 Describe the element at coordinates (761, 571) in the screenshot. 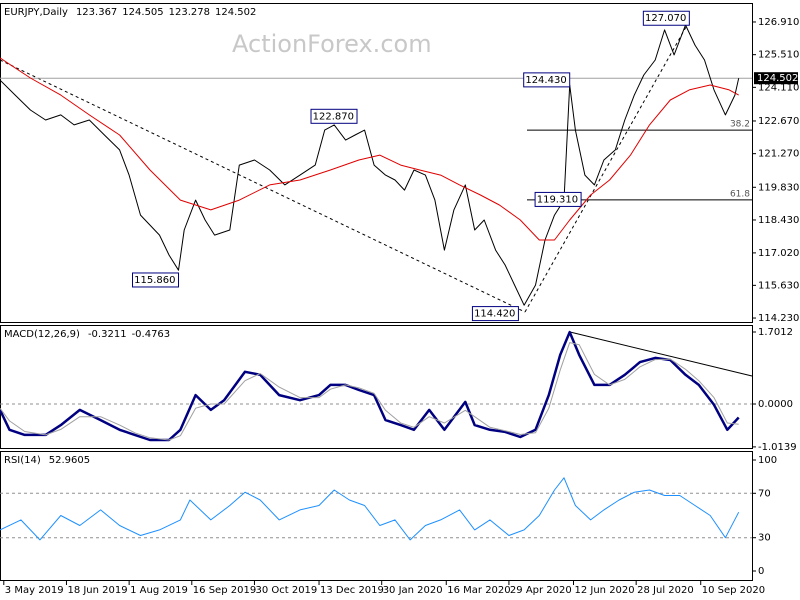

I see `y-tick-label: 0` at that location.